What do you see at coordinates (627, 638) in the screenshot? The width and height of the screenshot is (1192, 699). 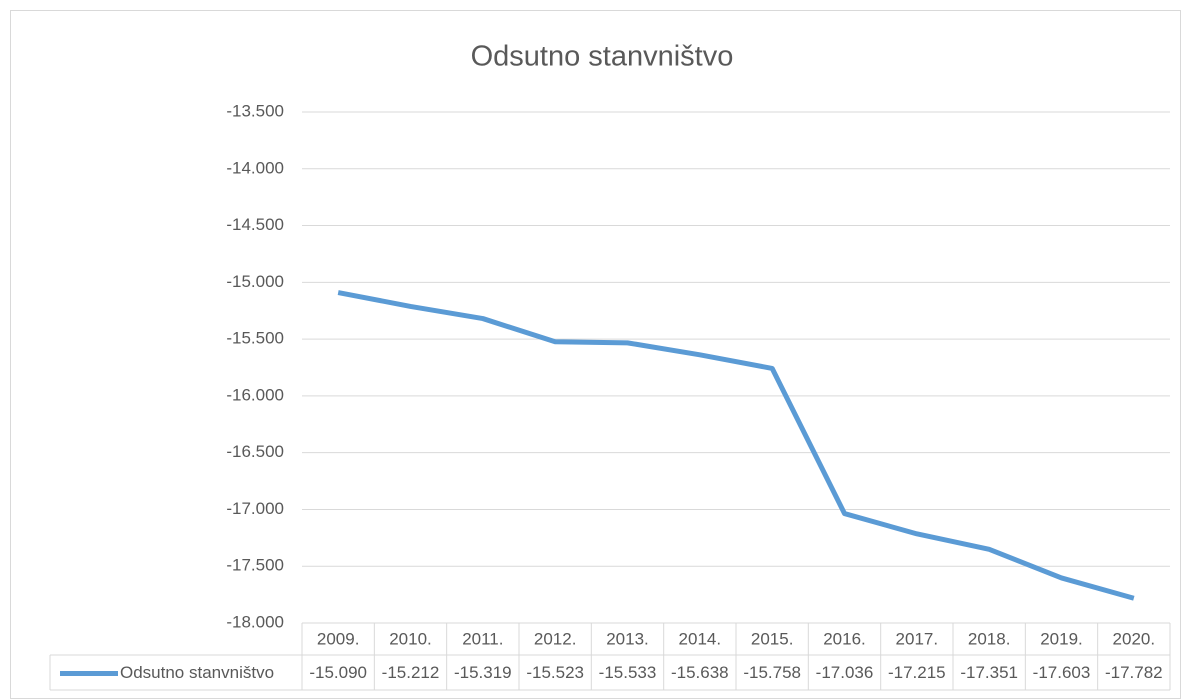 I see `x-tick-label: 2013.` at bounding box center [627, 638].